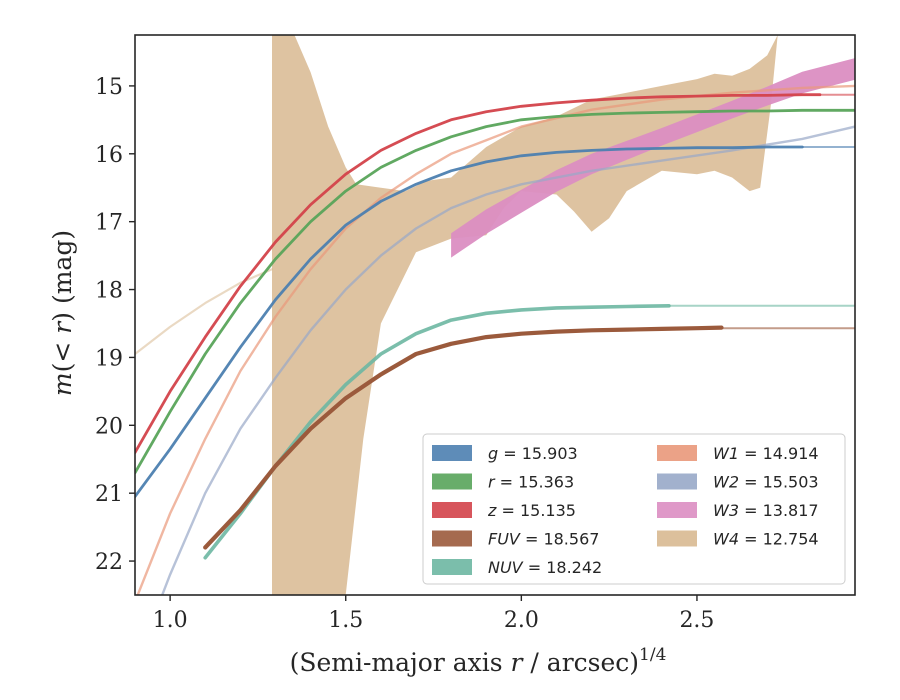 Image resolution: width=900 pixels, height=700 pixels. What do you see at coordinates (478, 661) in the screenshot?
I see `x-axis-label: (Semi-major axis r / arcsec)1/4` at bounding box center [478, 661].